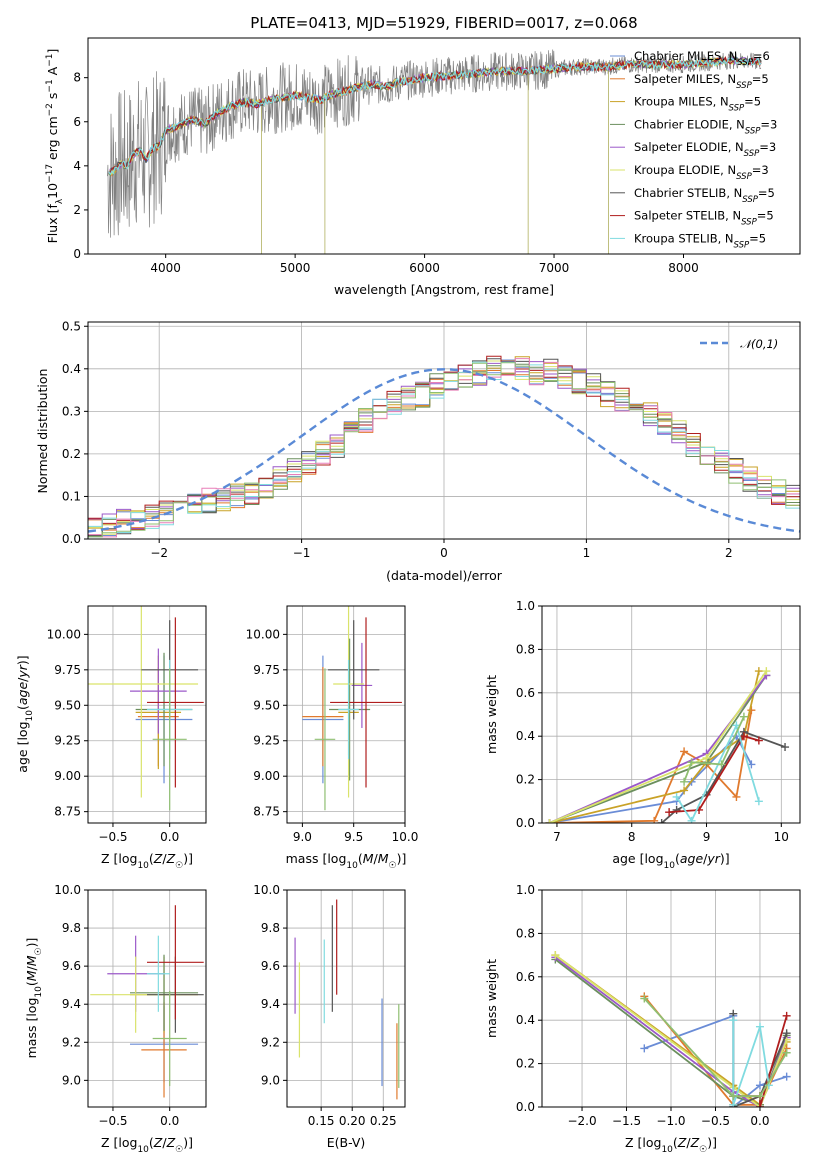 This screenshot has width=819, height=1170. What do you see at coordinates (444, 450) in the screenshot?
I see `normal-curve-line` at bounding box center [444, 450].